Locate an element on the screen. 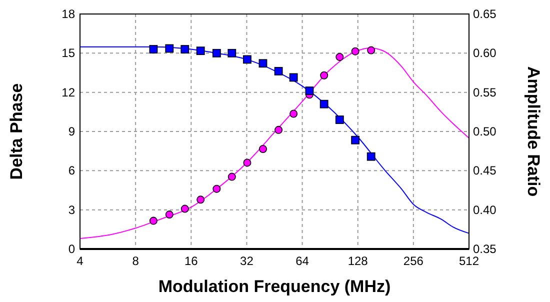 Image resolution: width=550 pixels, height=302 pixels. y-tick-label: 18 is located at coordinates (69, 14).